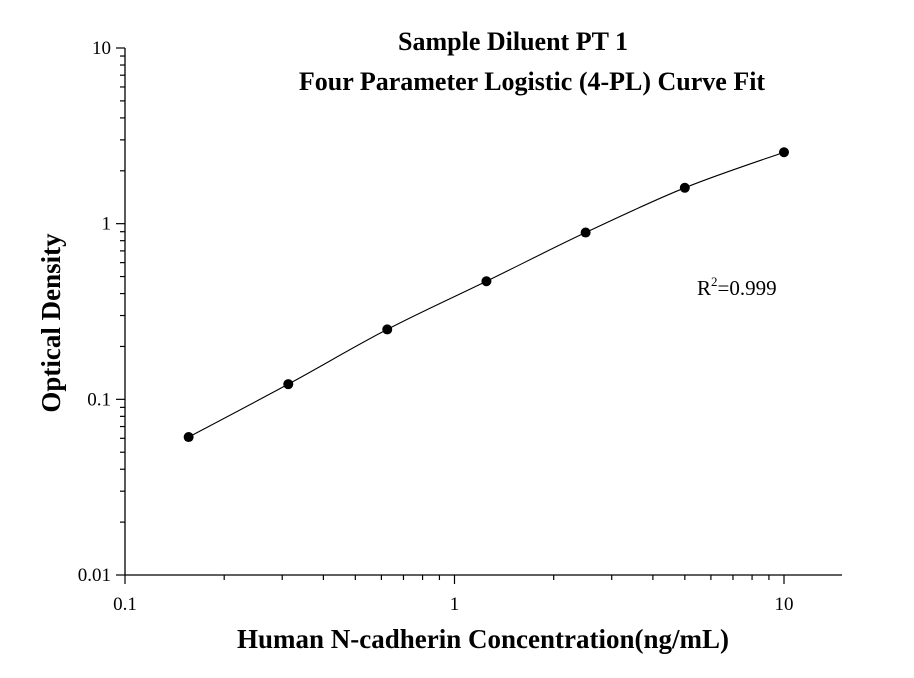  Describe the element at coordinates (455, 604) in the screenshot. I see `x-tick-label: 1` at that location.